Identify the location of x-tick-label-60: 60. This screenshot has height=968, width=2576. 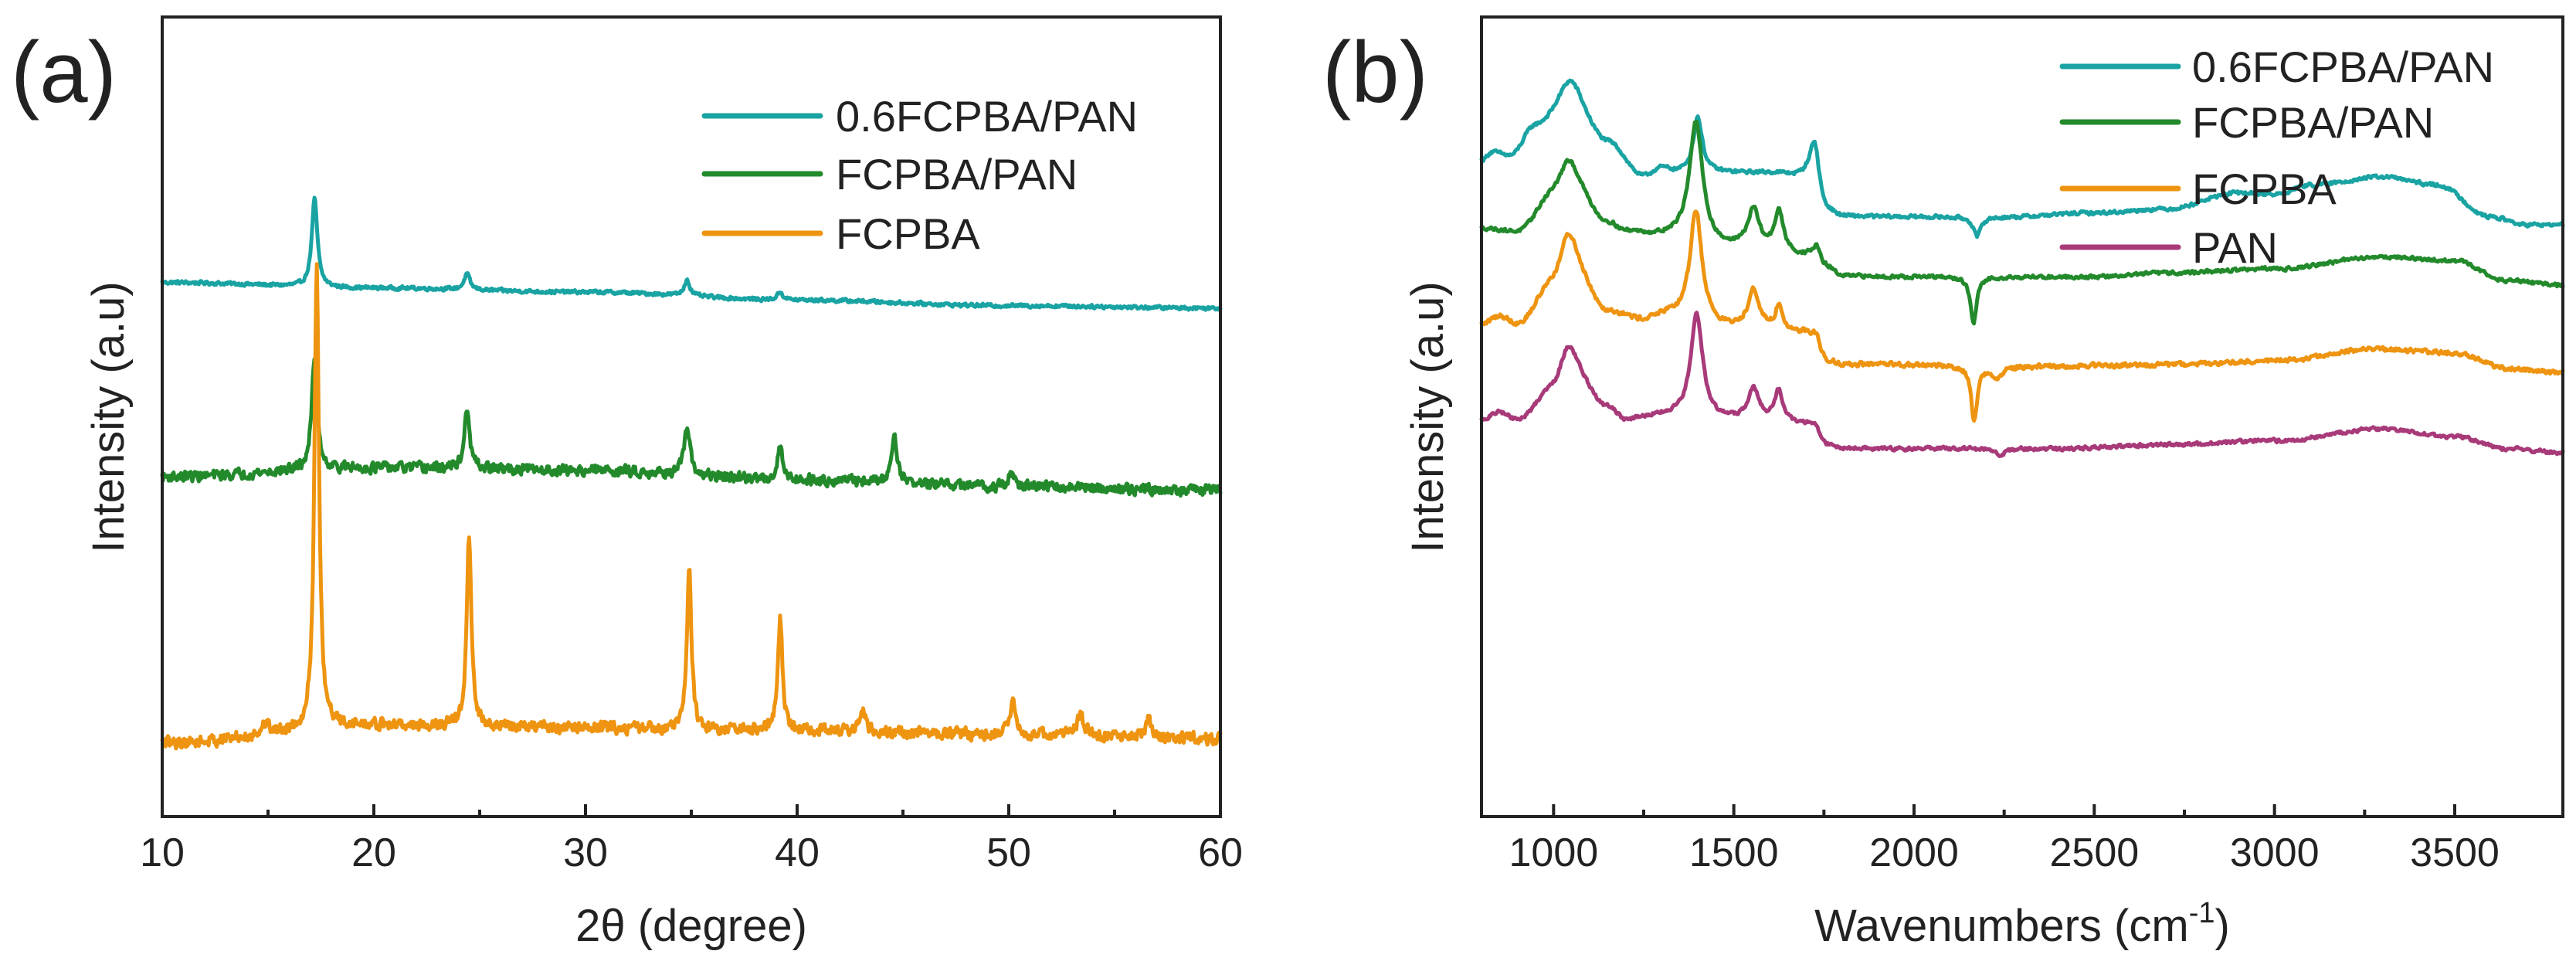
(1220, 852).